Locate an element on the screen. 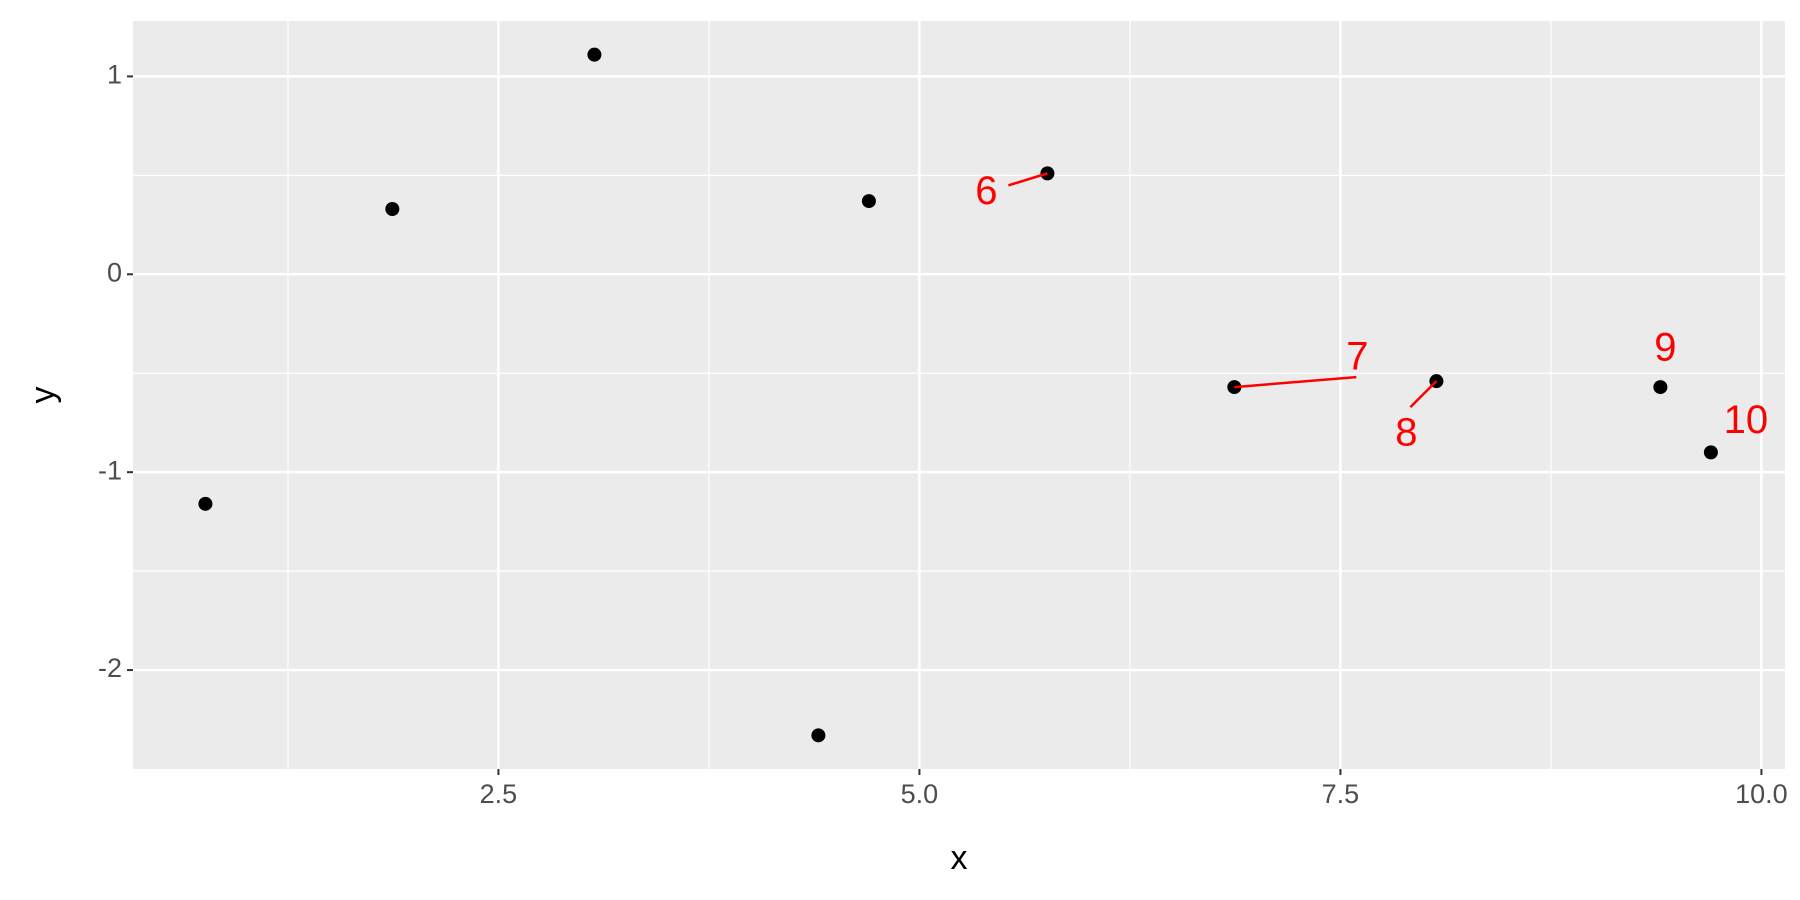 This screenshot has width=1800, height=900. x-axis-title: x is located at coordinates (959, 858).